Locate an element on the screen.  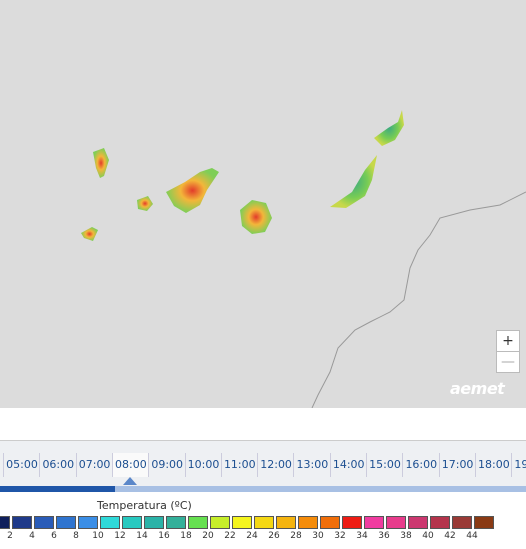
time-label: 08:00 is located at coordinates (130, 465).